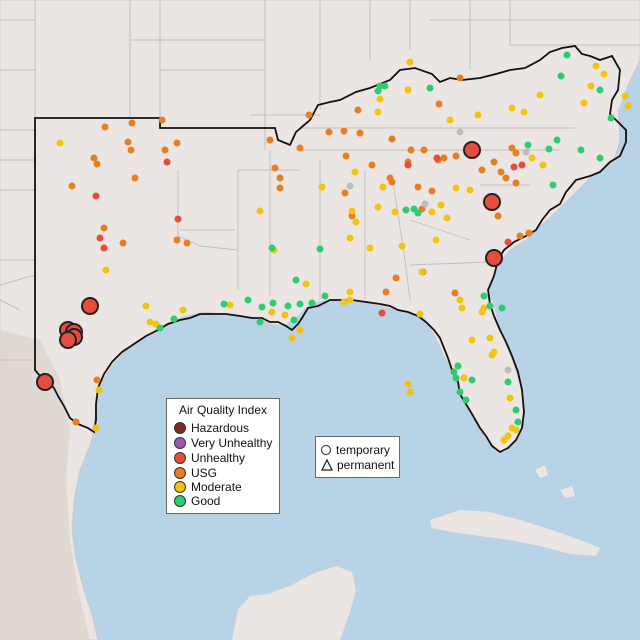 The height and width of the screenshot is (640, 640). I want to click on legend-item-permanent: permanent, so click(357, 464).